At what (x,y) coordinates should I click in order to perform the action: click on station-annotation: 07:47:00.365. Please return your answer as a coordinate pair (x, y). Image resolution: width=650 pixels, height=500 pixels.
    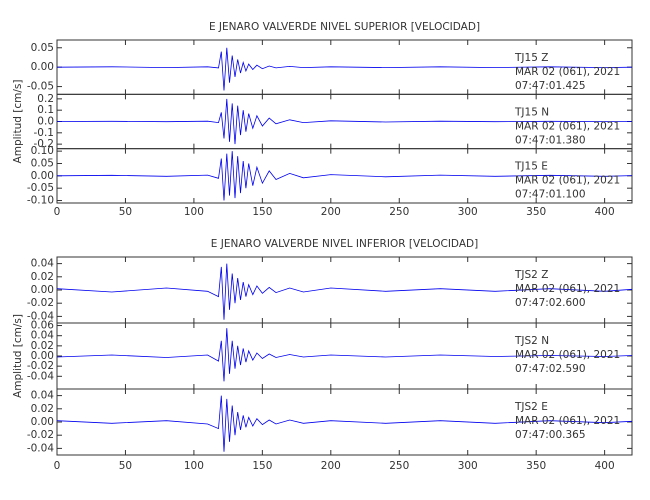
    Looking at the image, I should click on (550, 435).